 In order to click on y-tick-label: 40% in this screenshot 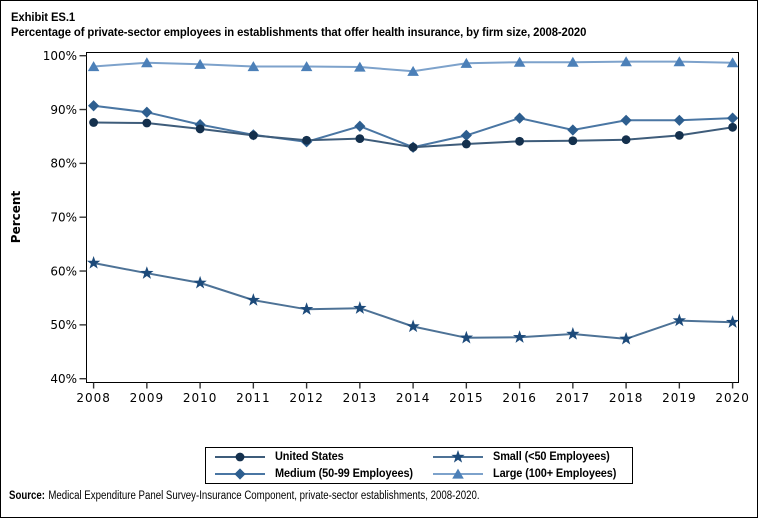, I will do `click(63, 379)`.